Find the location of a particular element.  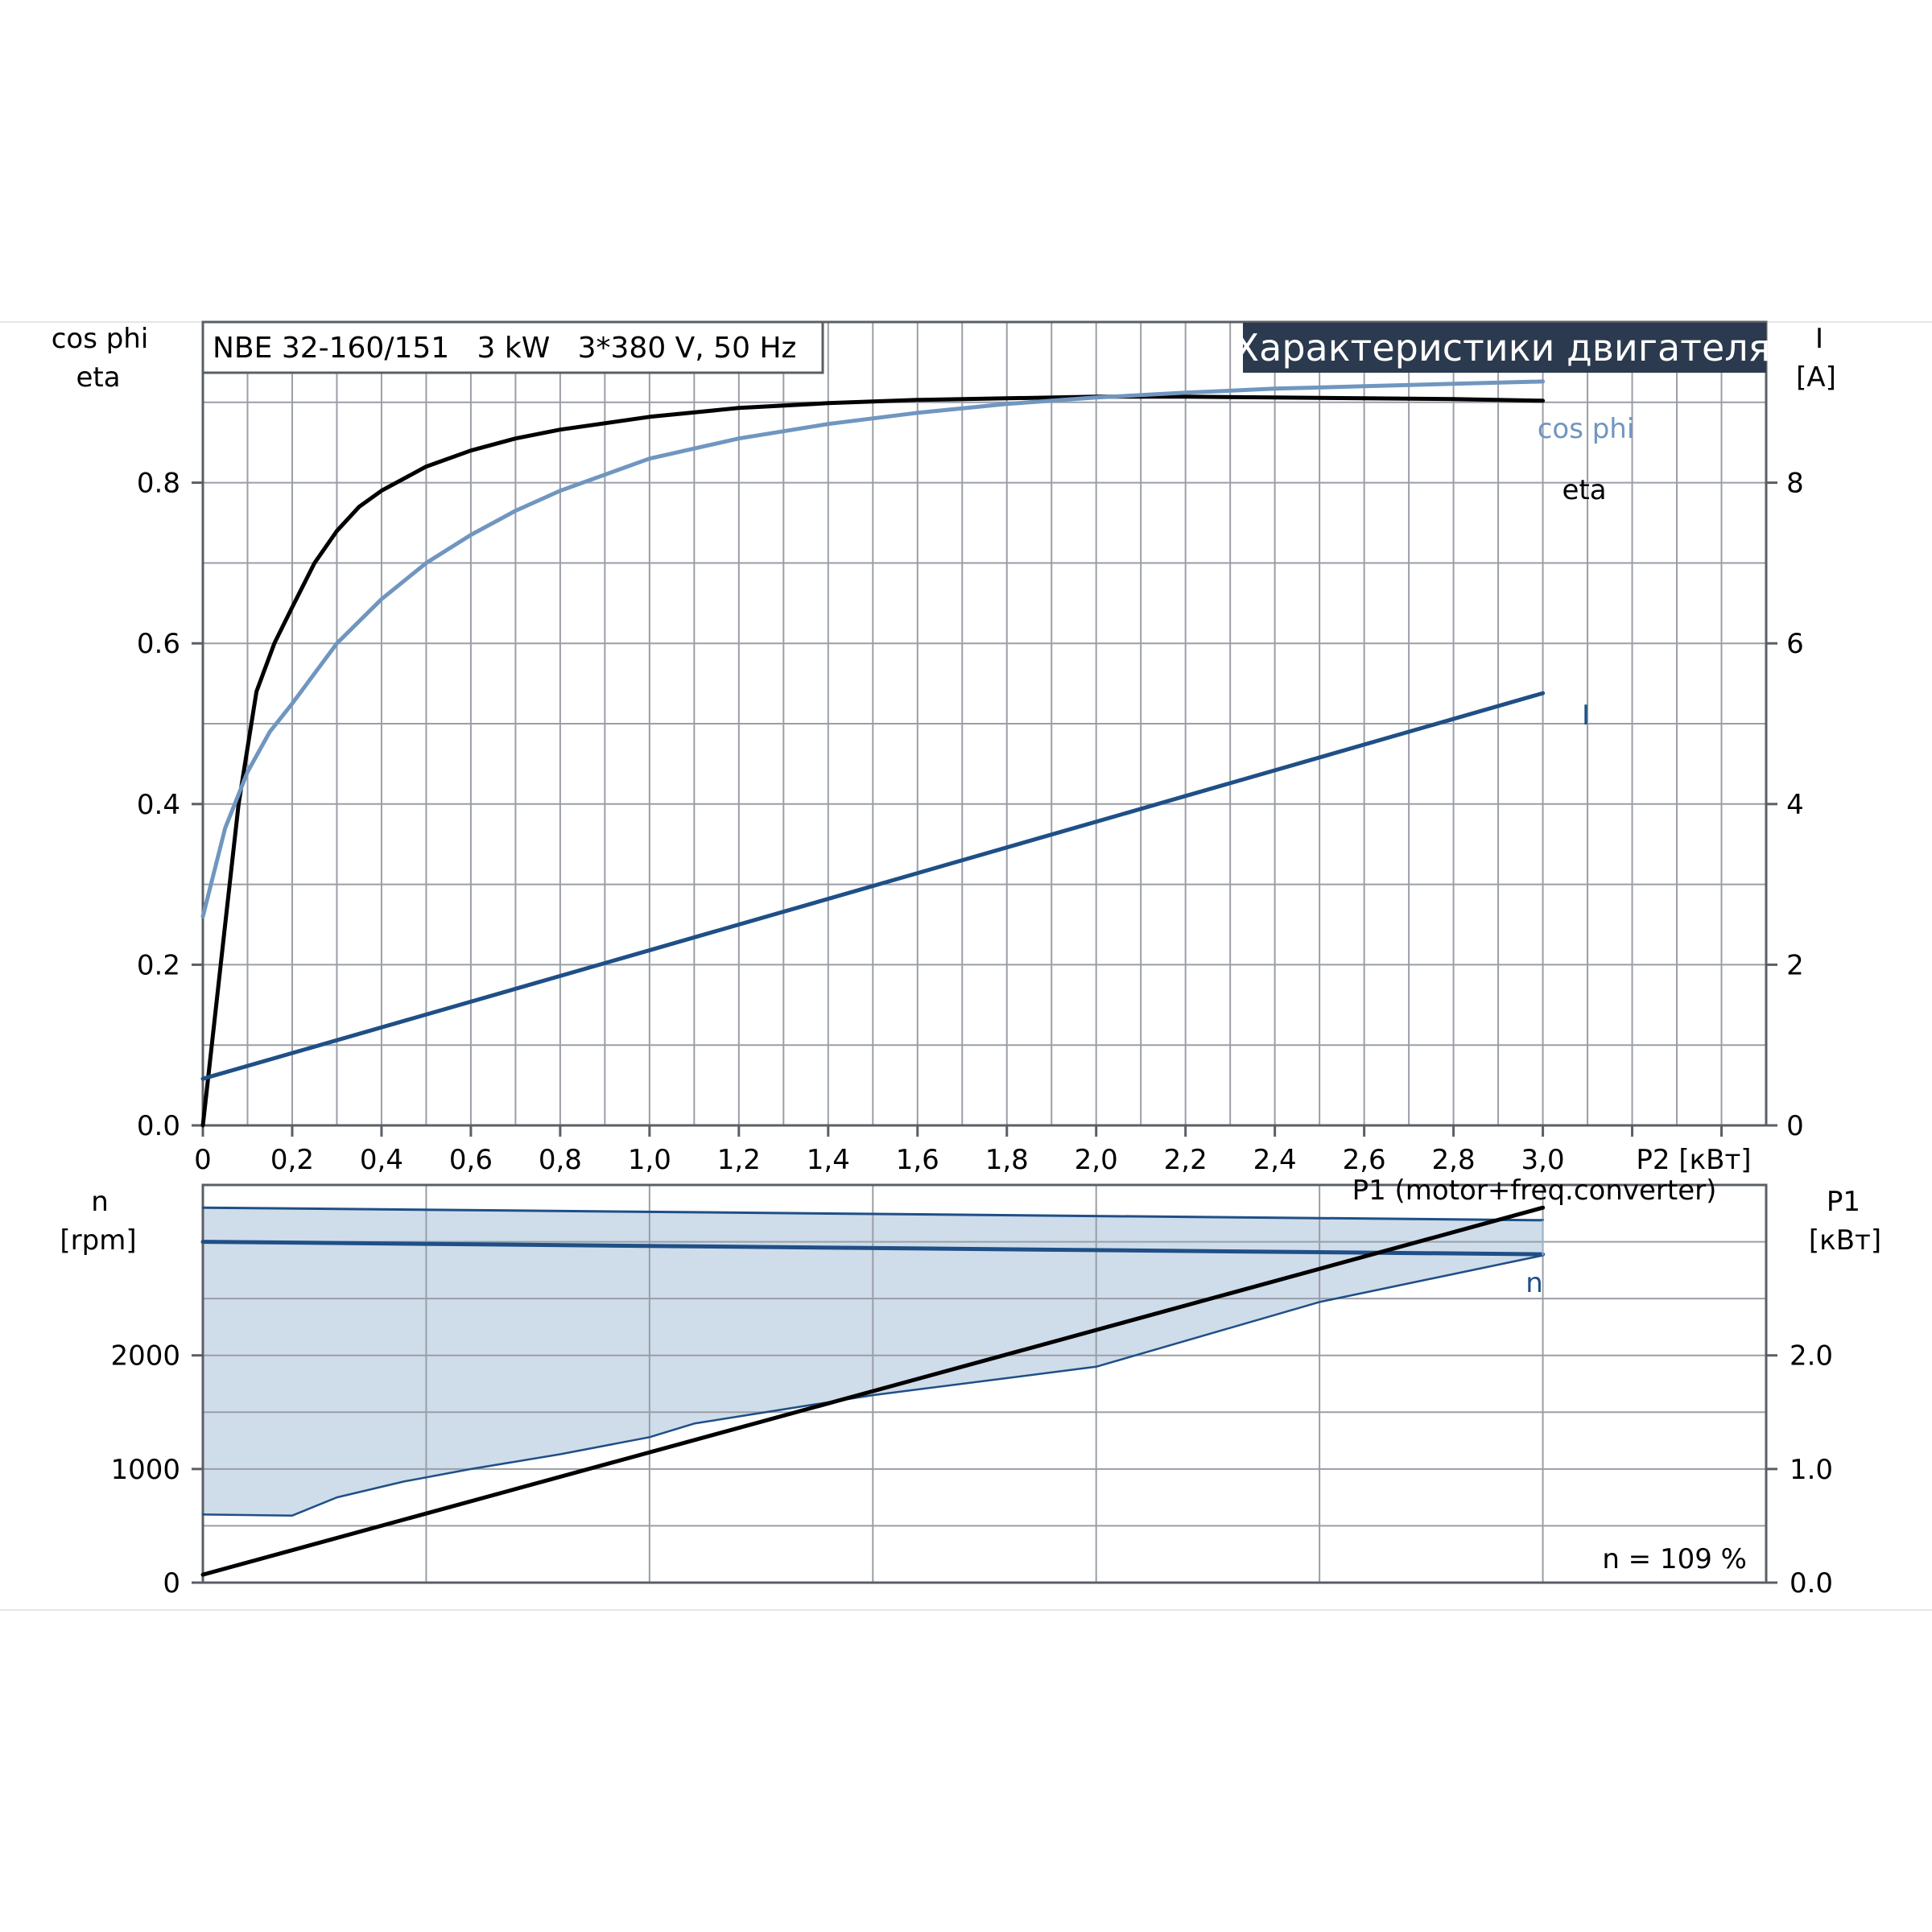

top-left-axis-title-2: eta is located at coordinates (98, 377).